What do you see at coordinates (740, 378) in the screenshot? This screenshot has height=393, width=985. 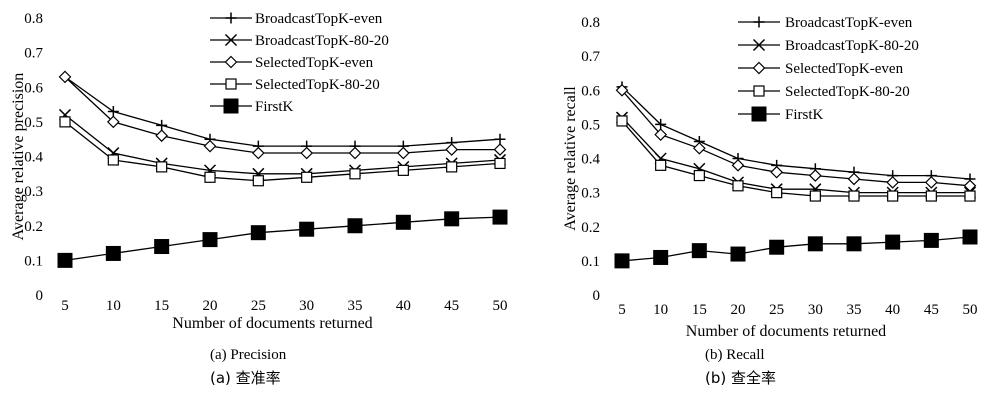 I see `caption-cn: (b) 查全率` at bounding box center [740, 378].